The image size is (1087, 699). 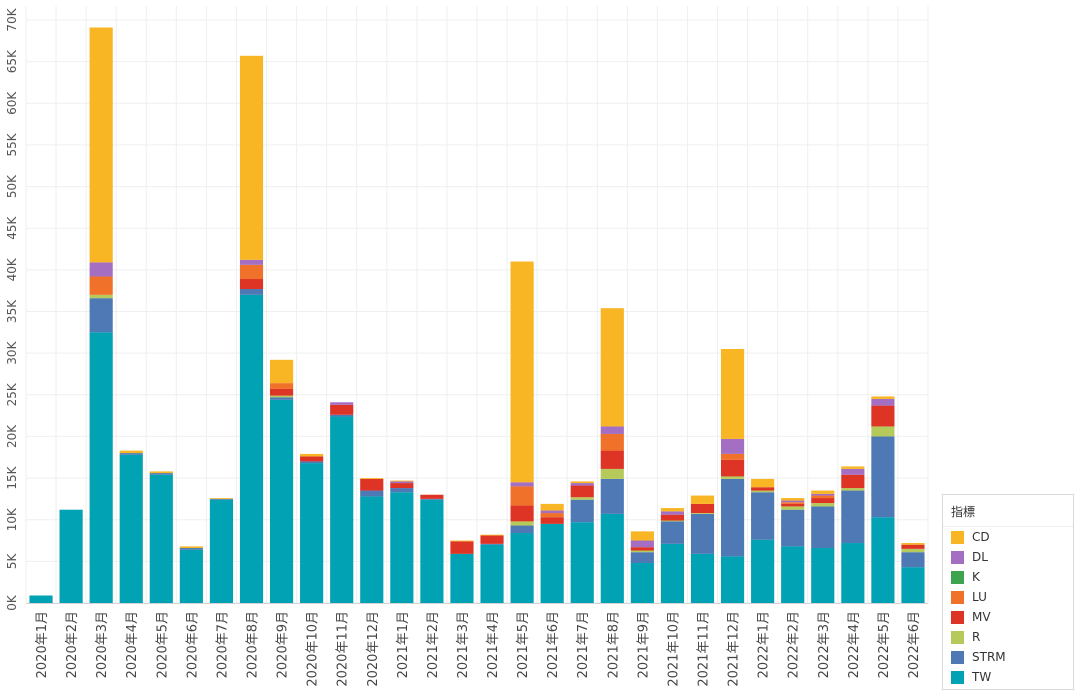 I want to click on x-tick-label: 2022年4月, so click(x=854, y=644).